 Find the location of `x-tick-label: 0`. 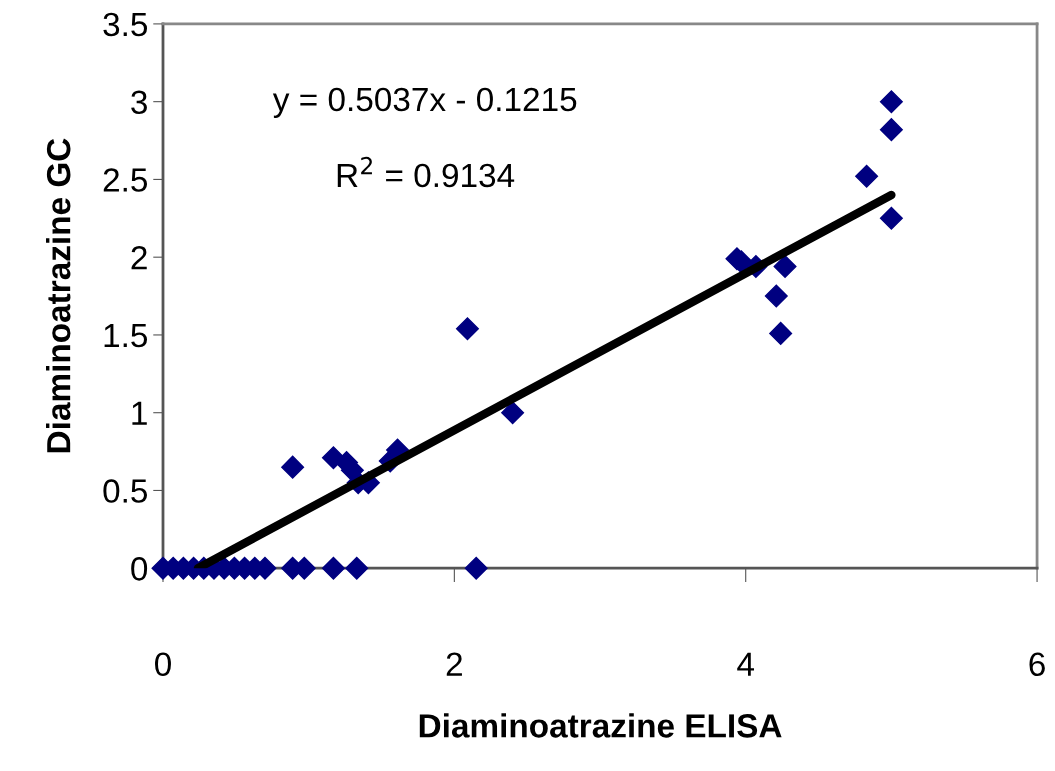

x-tick-label: 0 is located at coordinates (163, 664).